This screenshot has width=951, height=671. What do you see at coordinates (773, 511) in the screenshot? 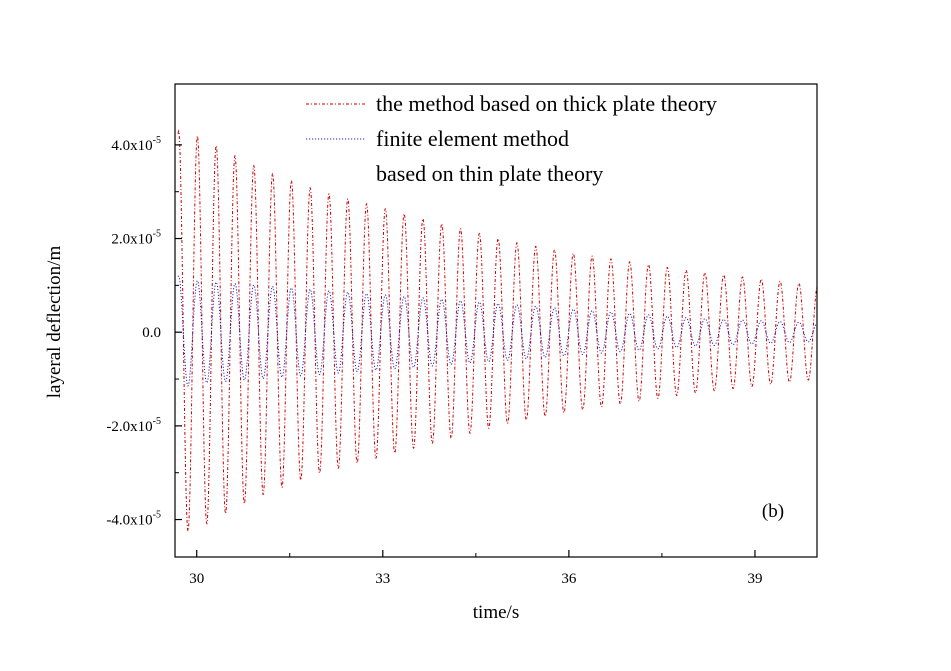
I see `panel-label: (b)` at bounding box center [773, 511].